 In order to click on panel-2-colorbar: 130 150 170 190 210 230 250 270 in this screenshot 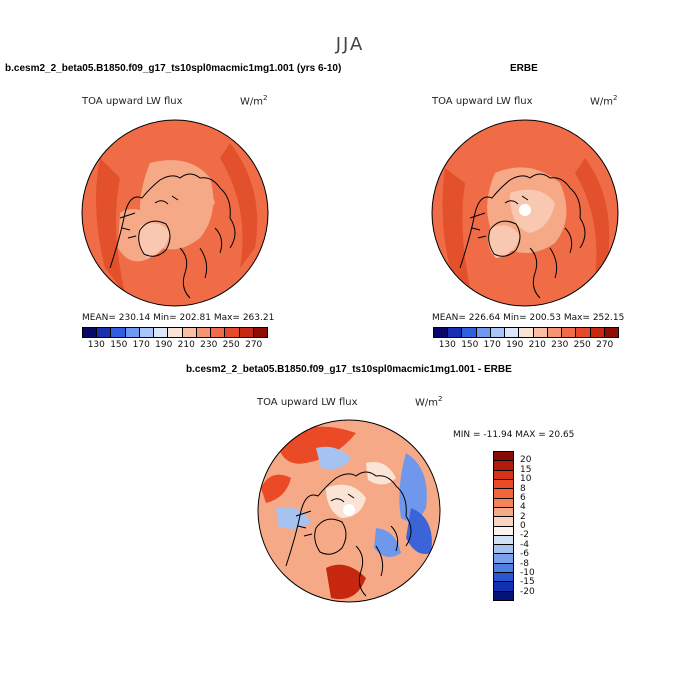, I will do `click(526, 339)`.